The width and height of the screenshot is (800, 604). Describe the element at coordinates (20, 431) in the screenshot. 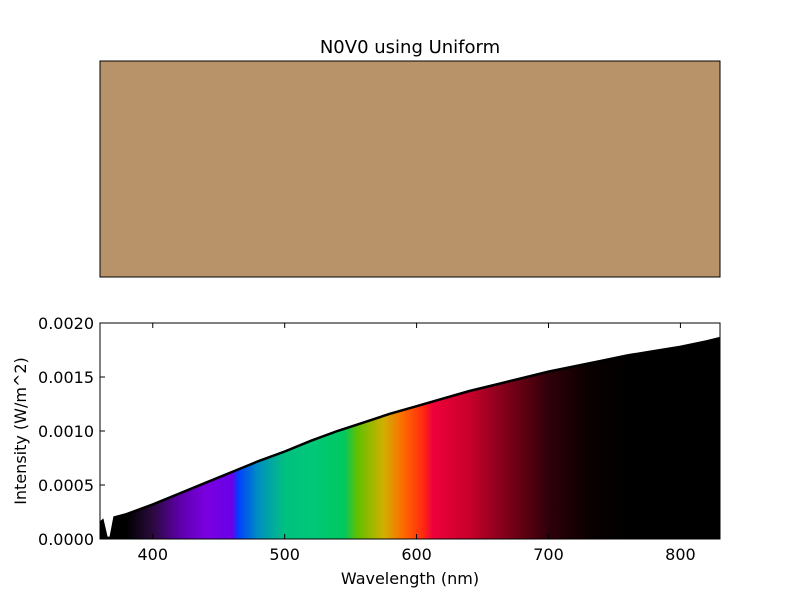

I see `y-axis-label: Intensity (W/m^2)` at that location.